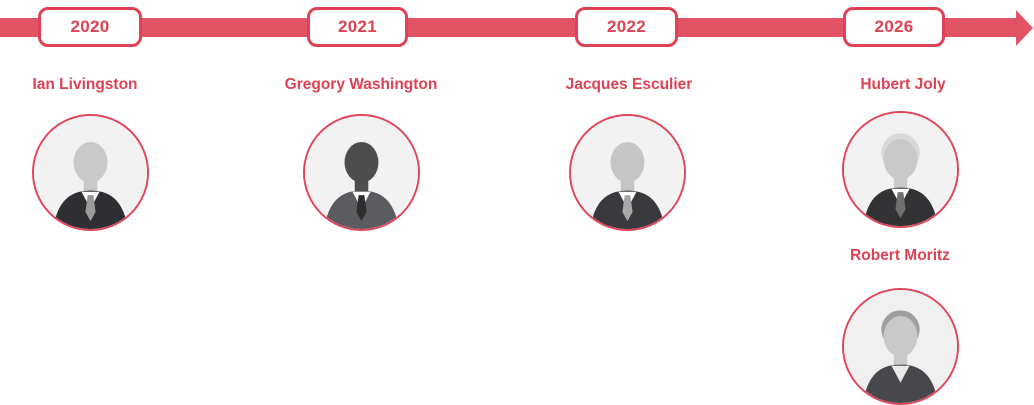 The width and height of the screenshot is (1034, 405). I want to click on timeline-arrow-icon, so click(1024, 28).